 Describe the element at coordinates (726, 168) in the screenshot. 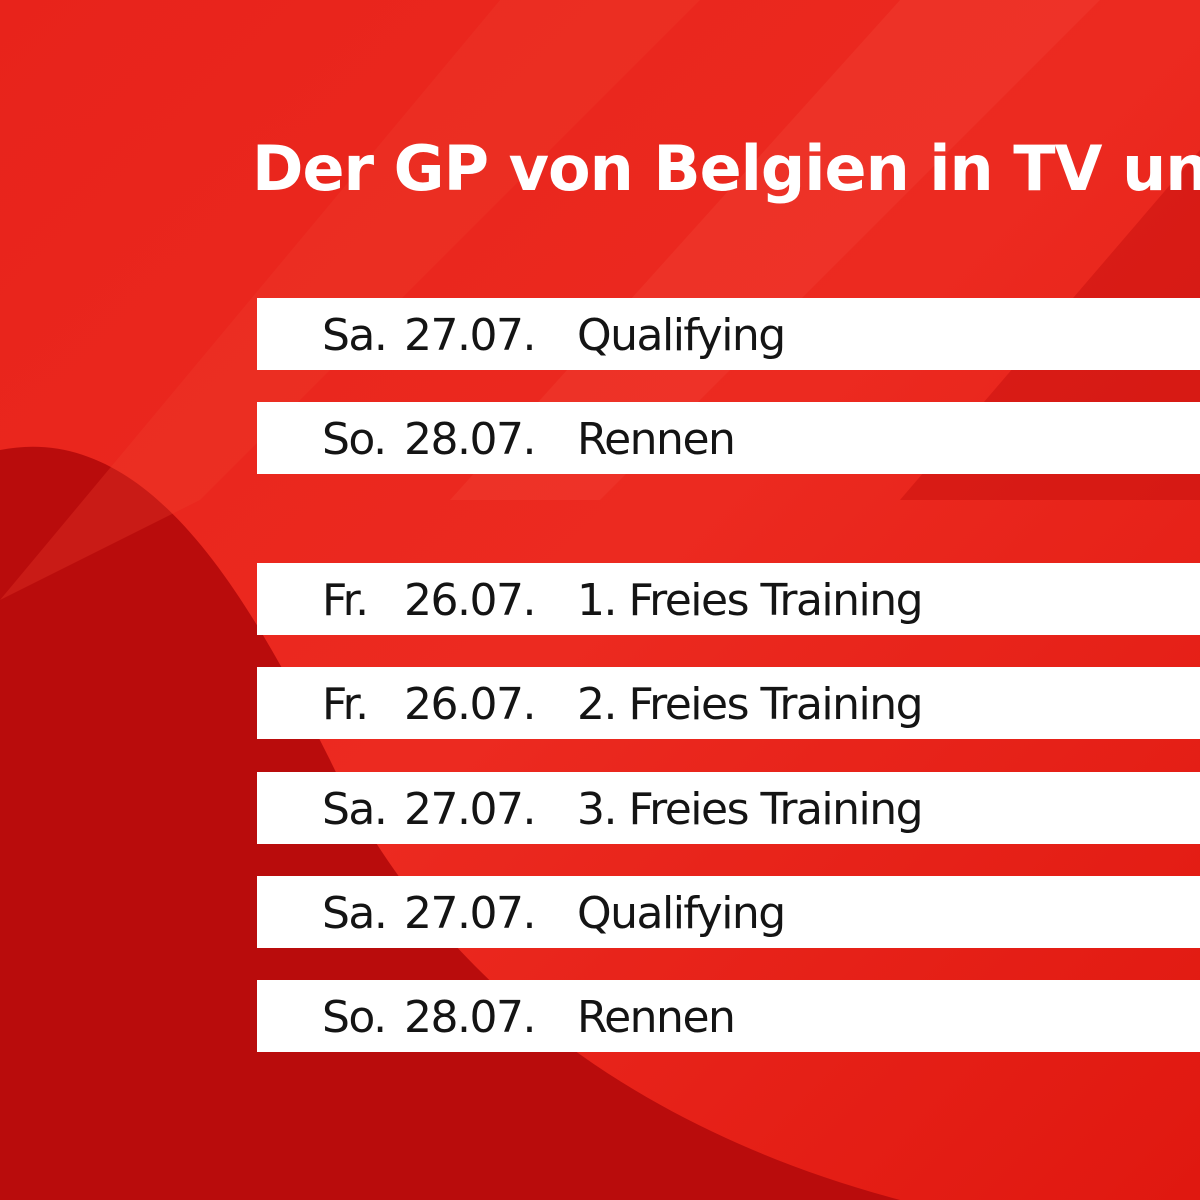

I see `title: Der GP von Belgien in TV und` at that location.